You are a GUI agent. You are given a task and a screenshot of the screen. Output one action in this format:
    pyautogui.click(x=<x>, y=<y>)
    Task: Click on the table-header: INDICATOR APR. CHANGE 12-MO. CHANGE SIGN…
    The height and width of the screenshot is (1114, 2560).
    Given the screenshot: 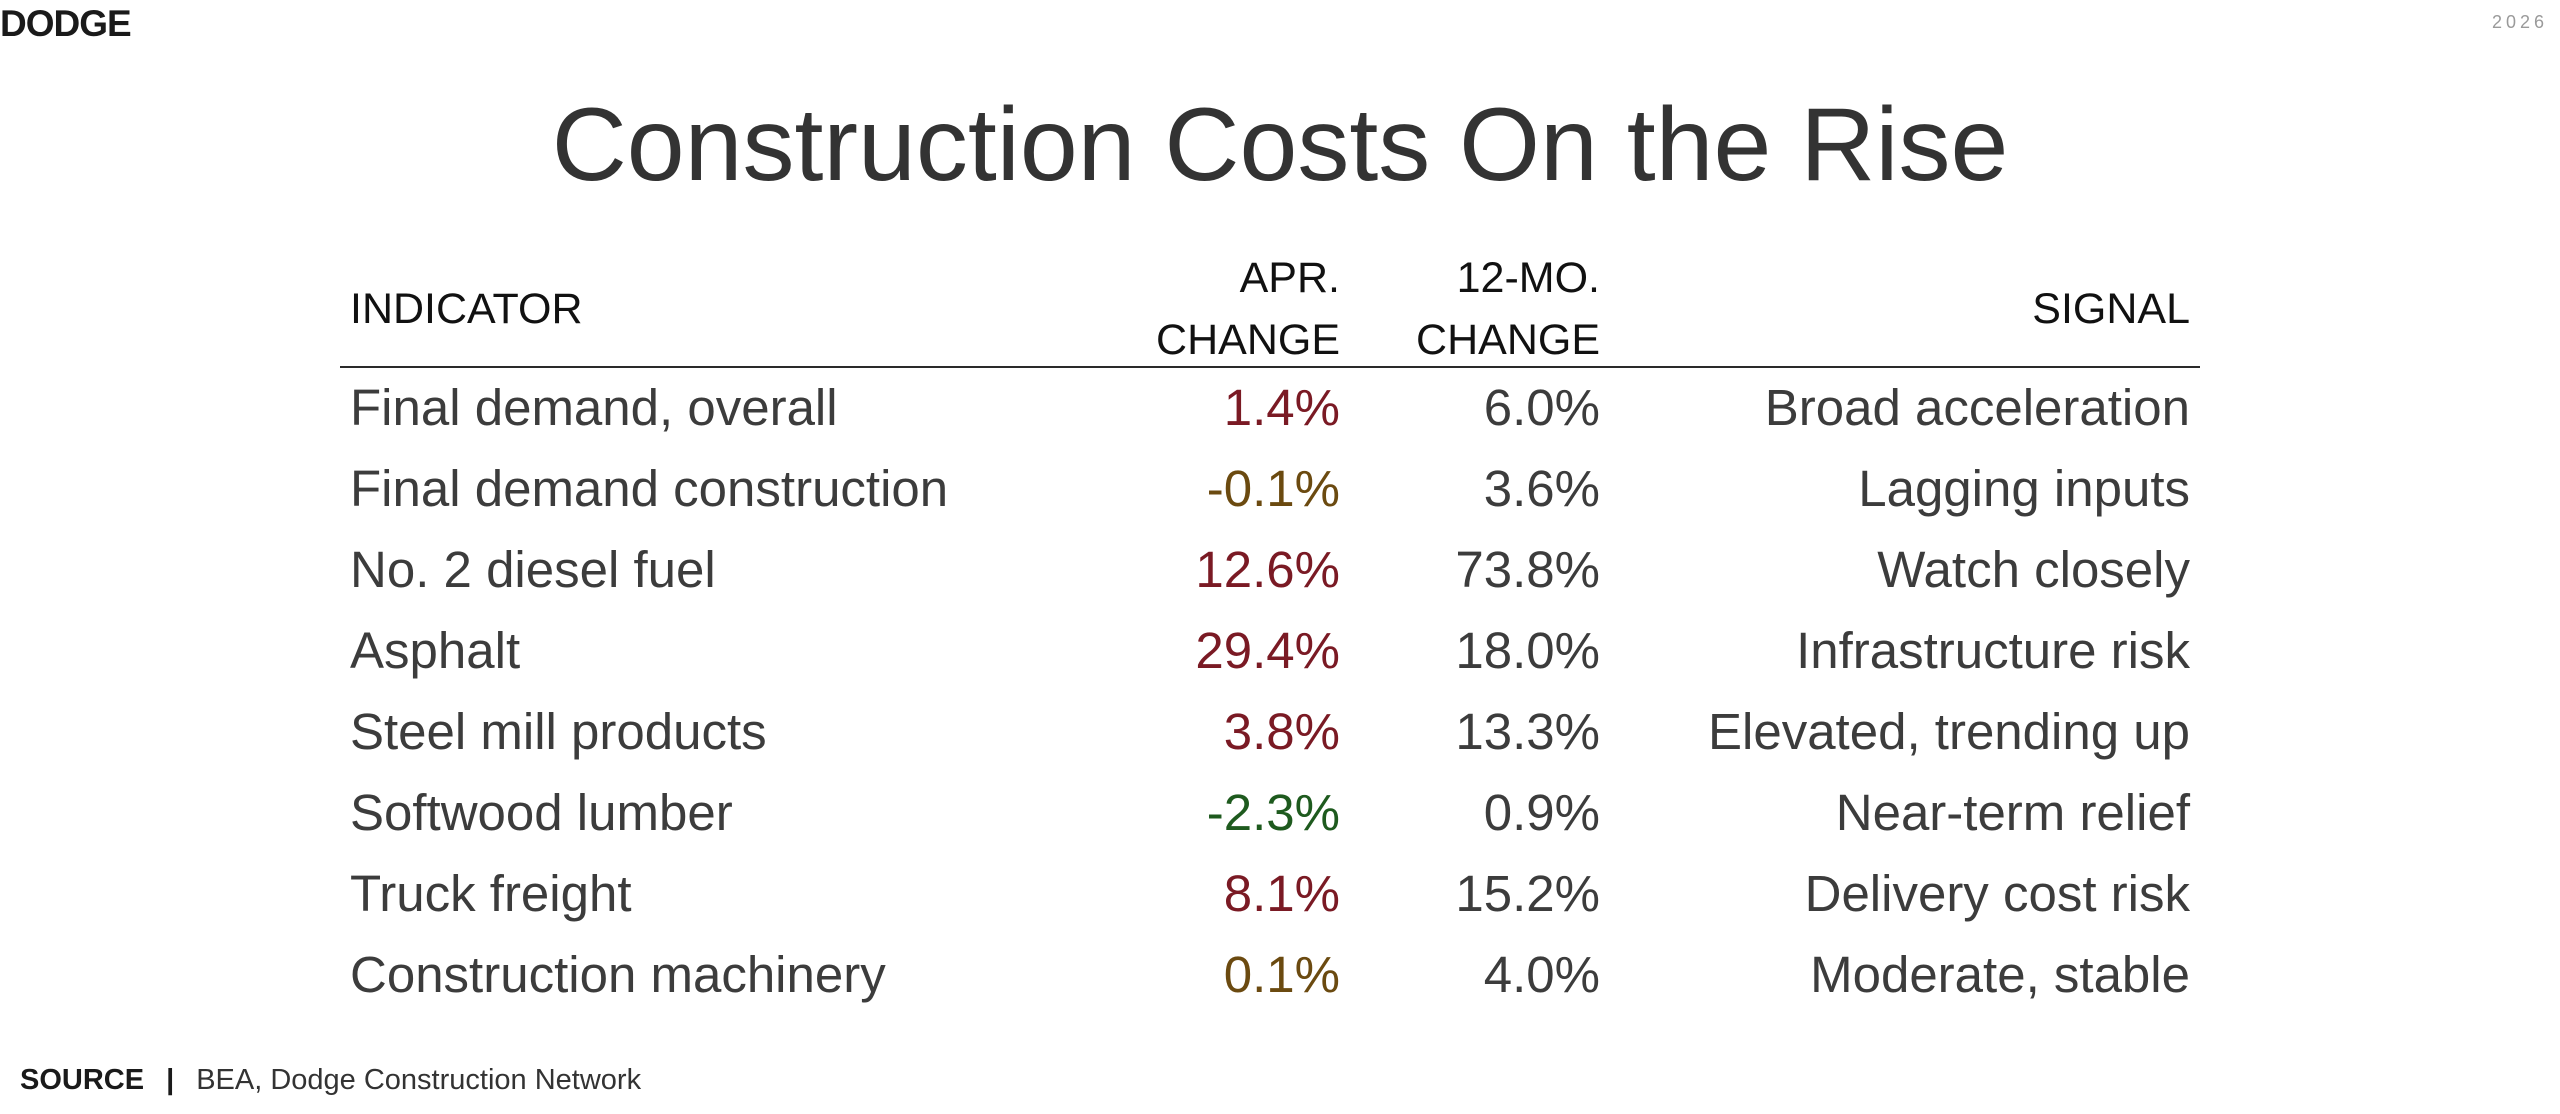 What is the action you would take?
    pyautogui.click(x=1270, y=309)
    